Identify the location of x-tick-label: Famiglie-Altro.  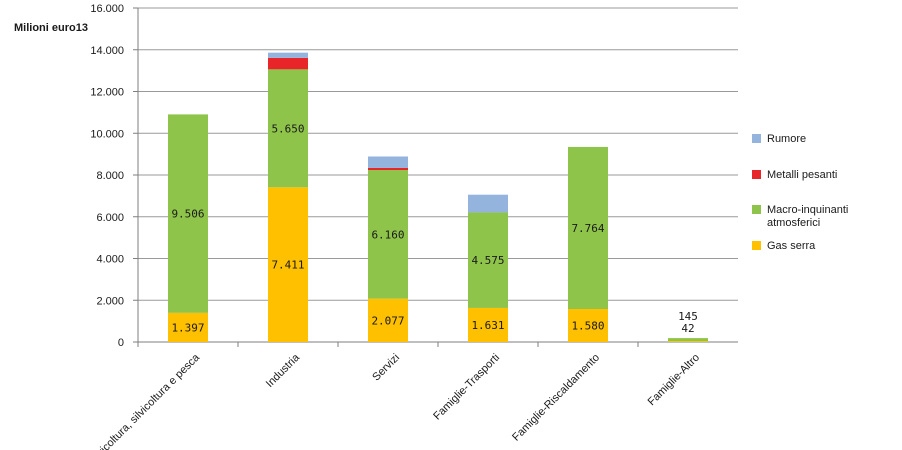
(674, 380).